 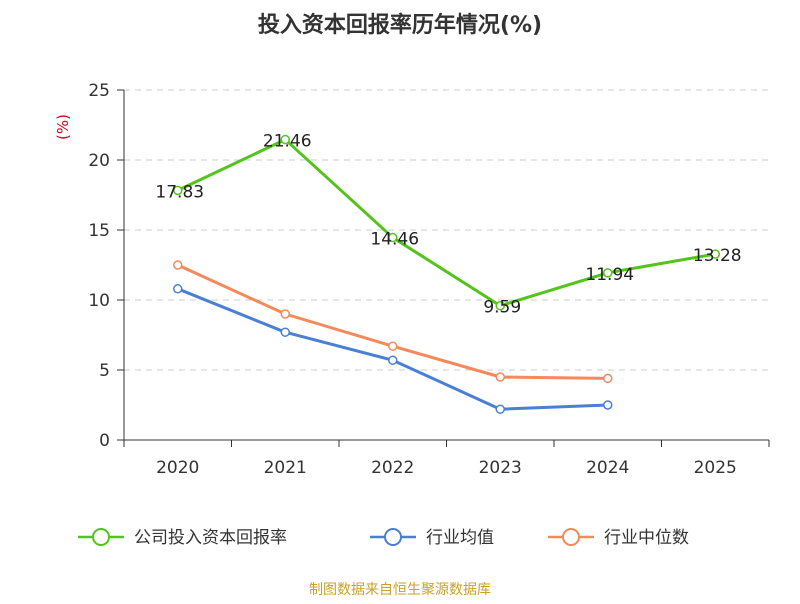 I want to click on y-axis-unit-label: (%), so click(x=63, y=127).